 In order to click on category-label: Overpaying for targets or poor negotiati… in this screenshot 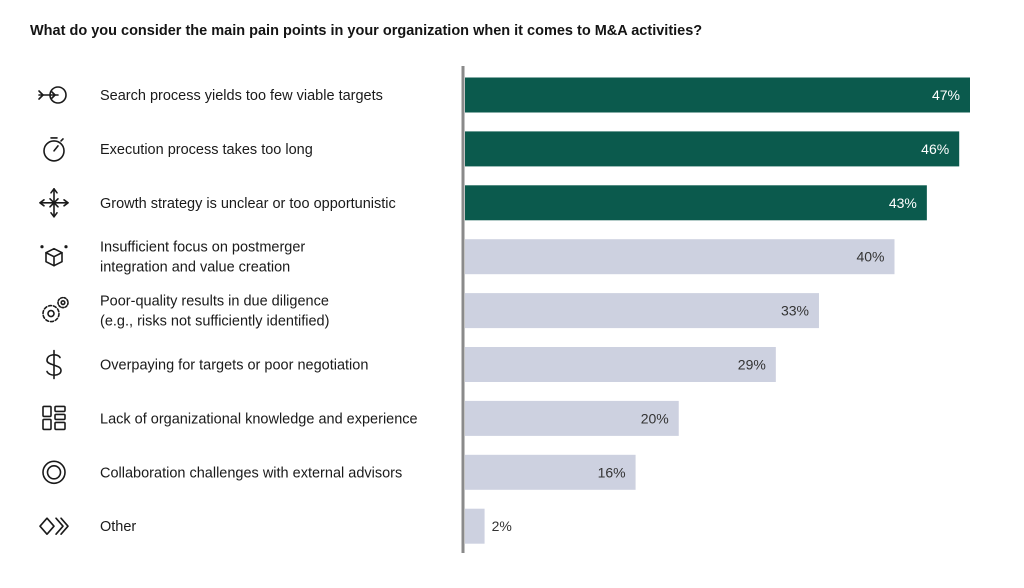, I will do `click(234, 366)`.